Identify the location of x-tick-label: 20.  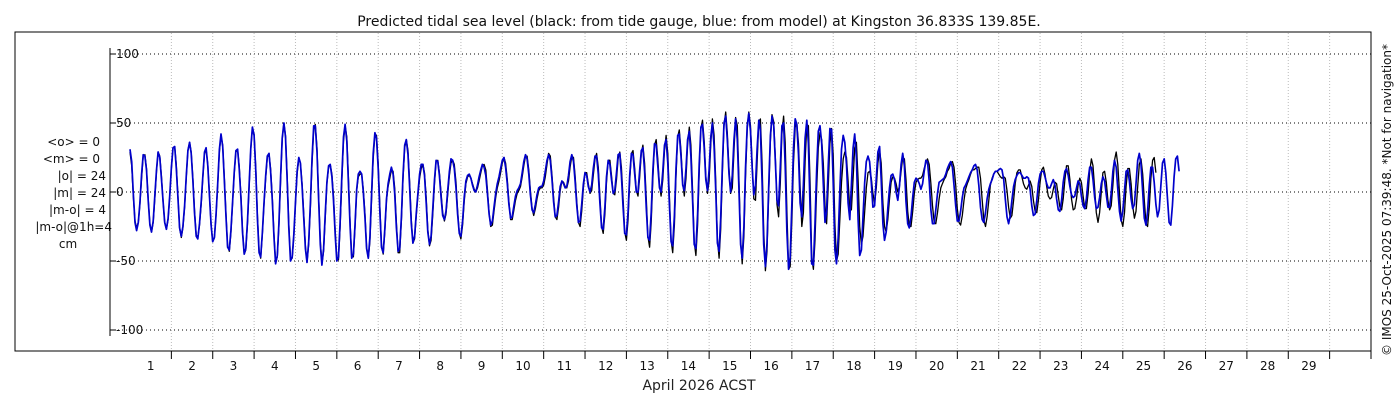
(936, 366).